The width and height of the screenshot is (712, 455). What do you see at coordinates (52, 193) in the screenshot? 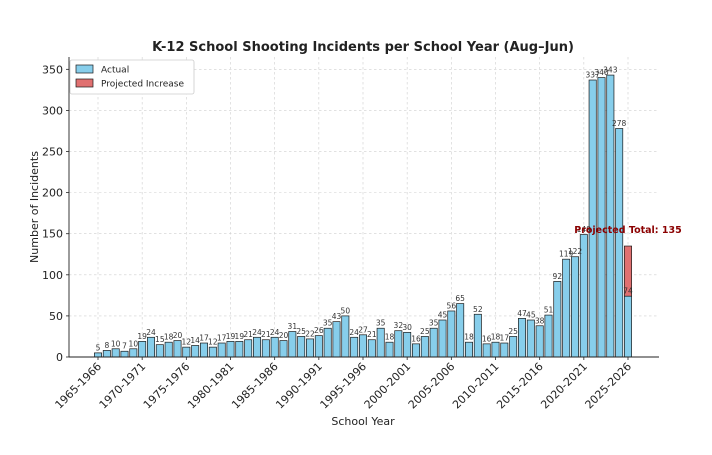
I see `y-tick-label: 200` at bounding box center [52, 193].